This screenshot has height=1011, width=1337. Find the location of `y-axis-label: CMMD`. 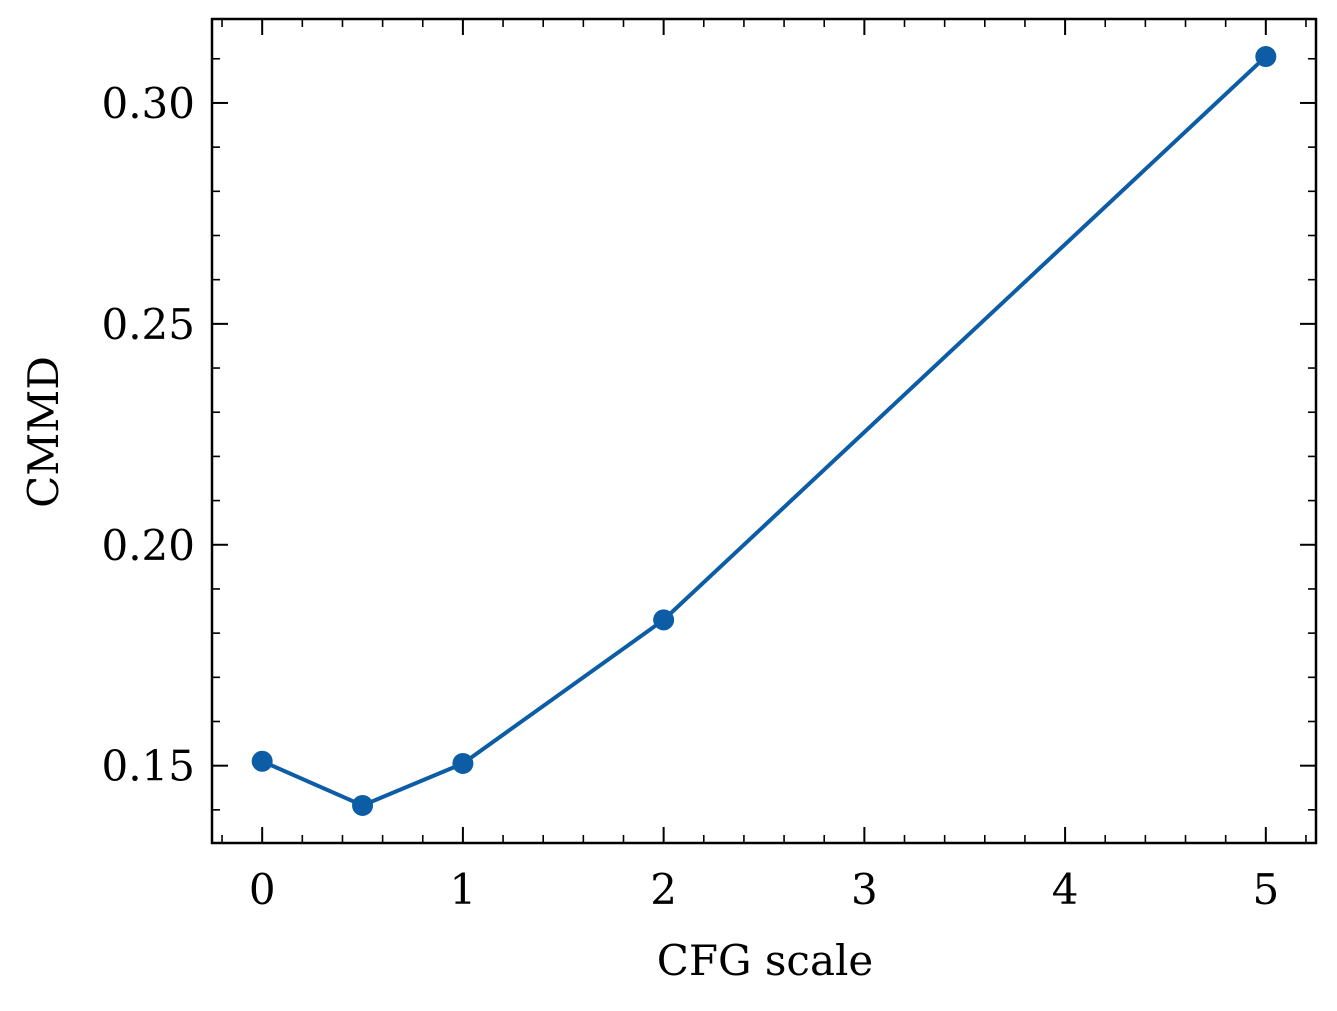

y-axis-label: CMMD is located at coordinates (43, 432).